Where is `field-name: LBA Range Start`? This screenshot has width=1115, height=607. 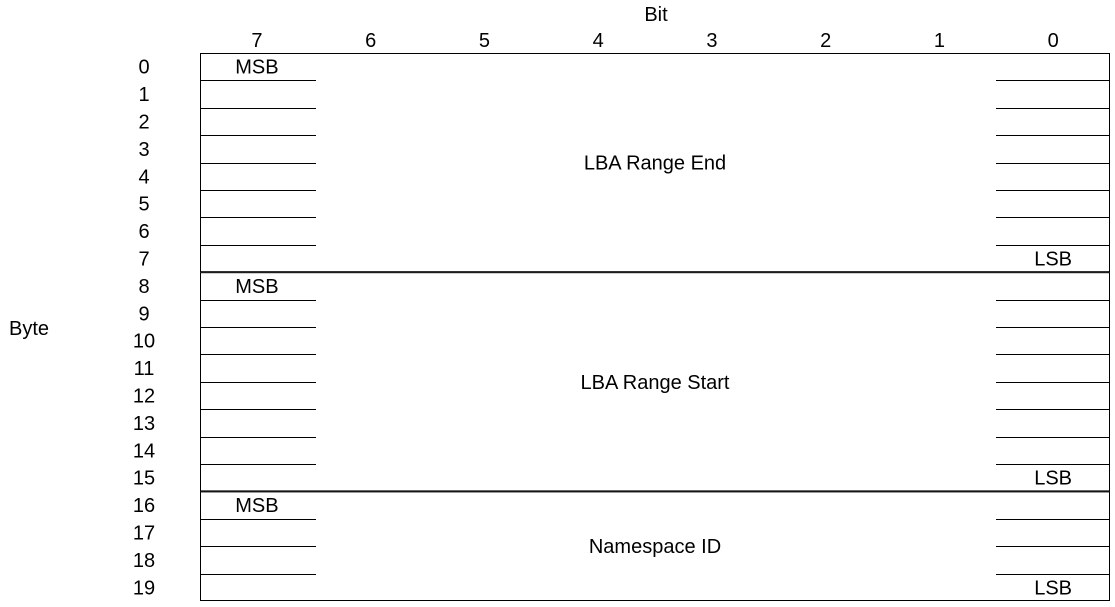 field-name: LBA Range Start is located at coordinates (655, 383).